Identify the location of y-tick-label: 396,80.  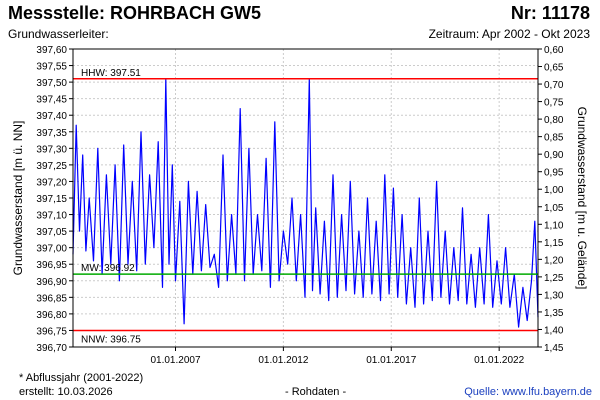
(51, 315).